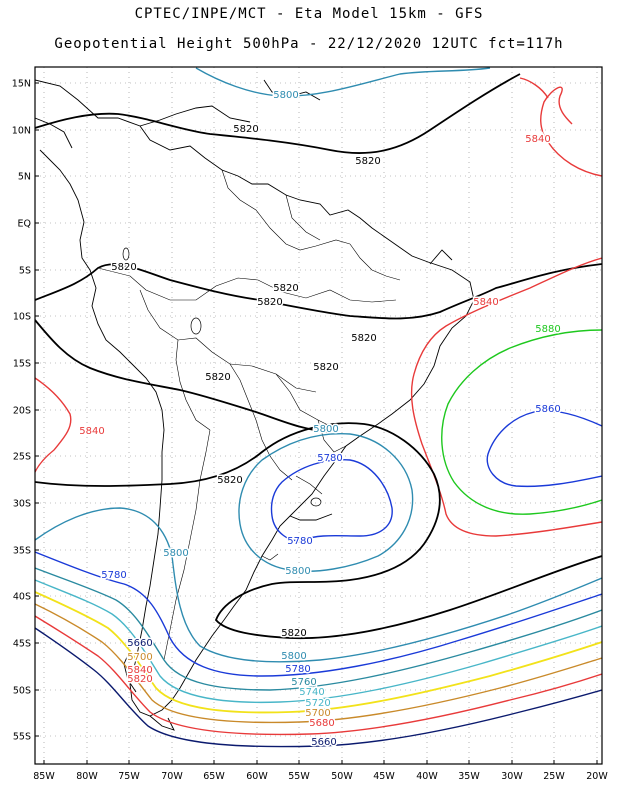  What do you see at coordinates (299, 776) in the screenshot?
I see `lon-tick-label: 55W` at bounding box center [299, 776].